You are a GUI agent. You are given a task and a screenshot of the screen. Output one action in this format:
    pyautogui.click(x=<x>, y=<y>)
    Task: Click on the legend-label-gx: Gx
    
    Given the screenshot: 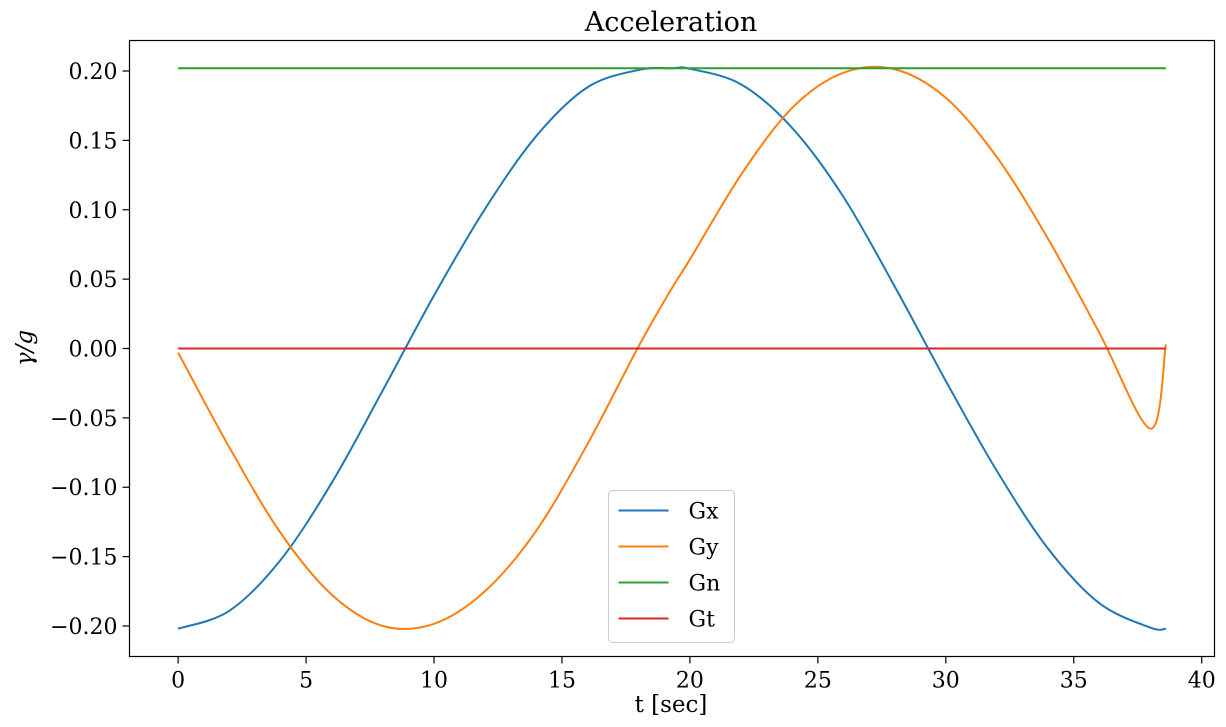 What is the action you would take?
    pyautogui.click(x=704, y=512)
    